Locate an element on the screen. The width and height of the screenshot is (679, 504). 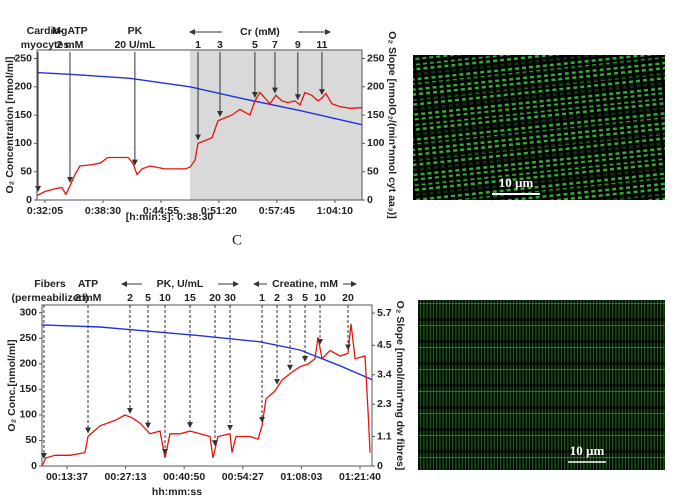
x-tick-label: 00:13:37 is located at coordinates (67, 477).